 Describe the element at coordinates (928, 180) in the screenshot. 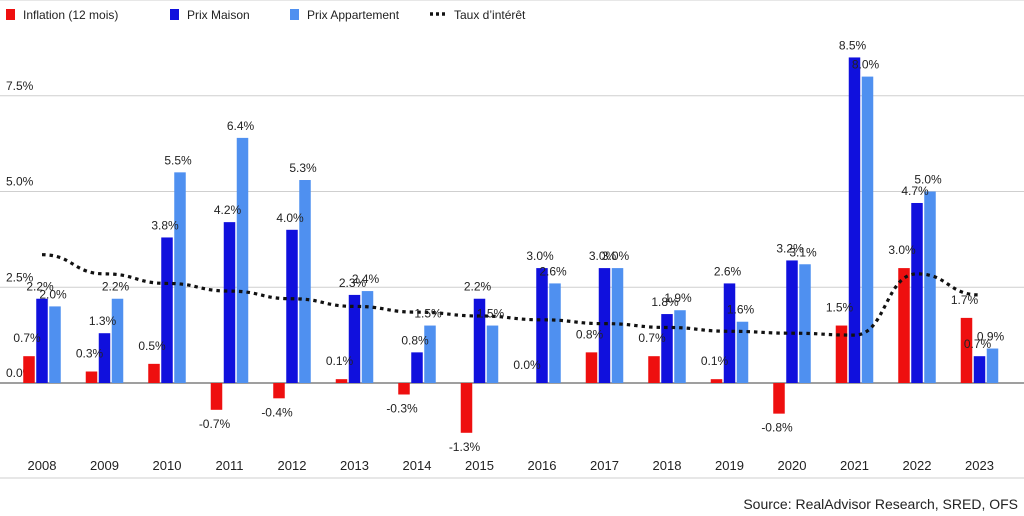

I see `data-label: 5.0%` at that location.